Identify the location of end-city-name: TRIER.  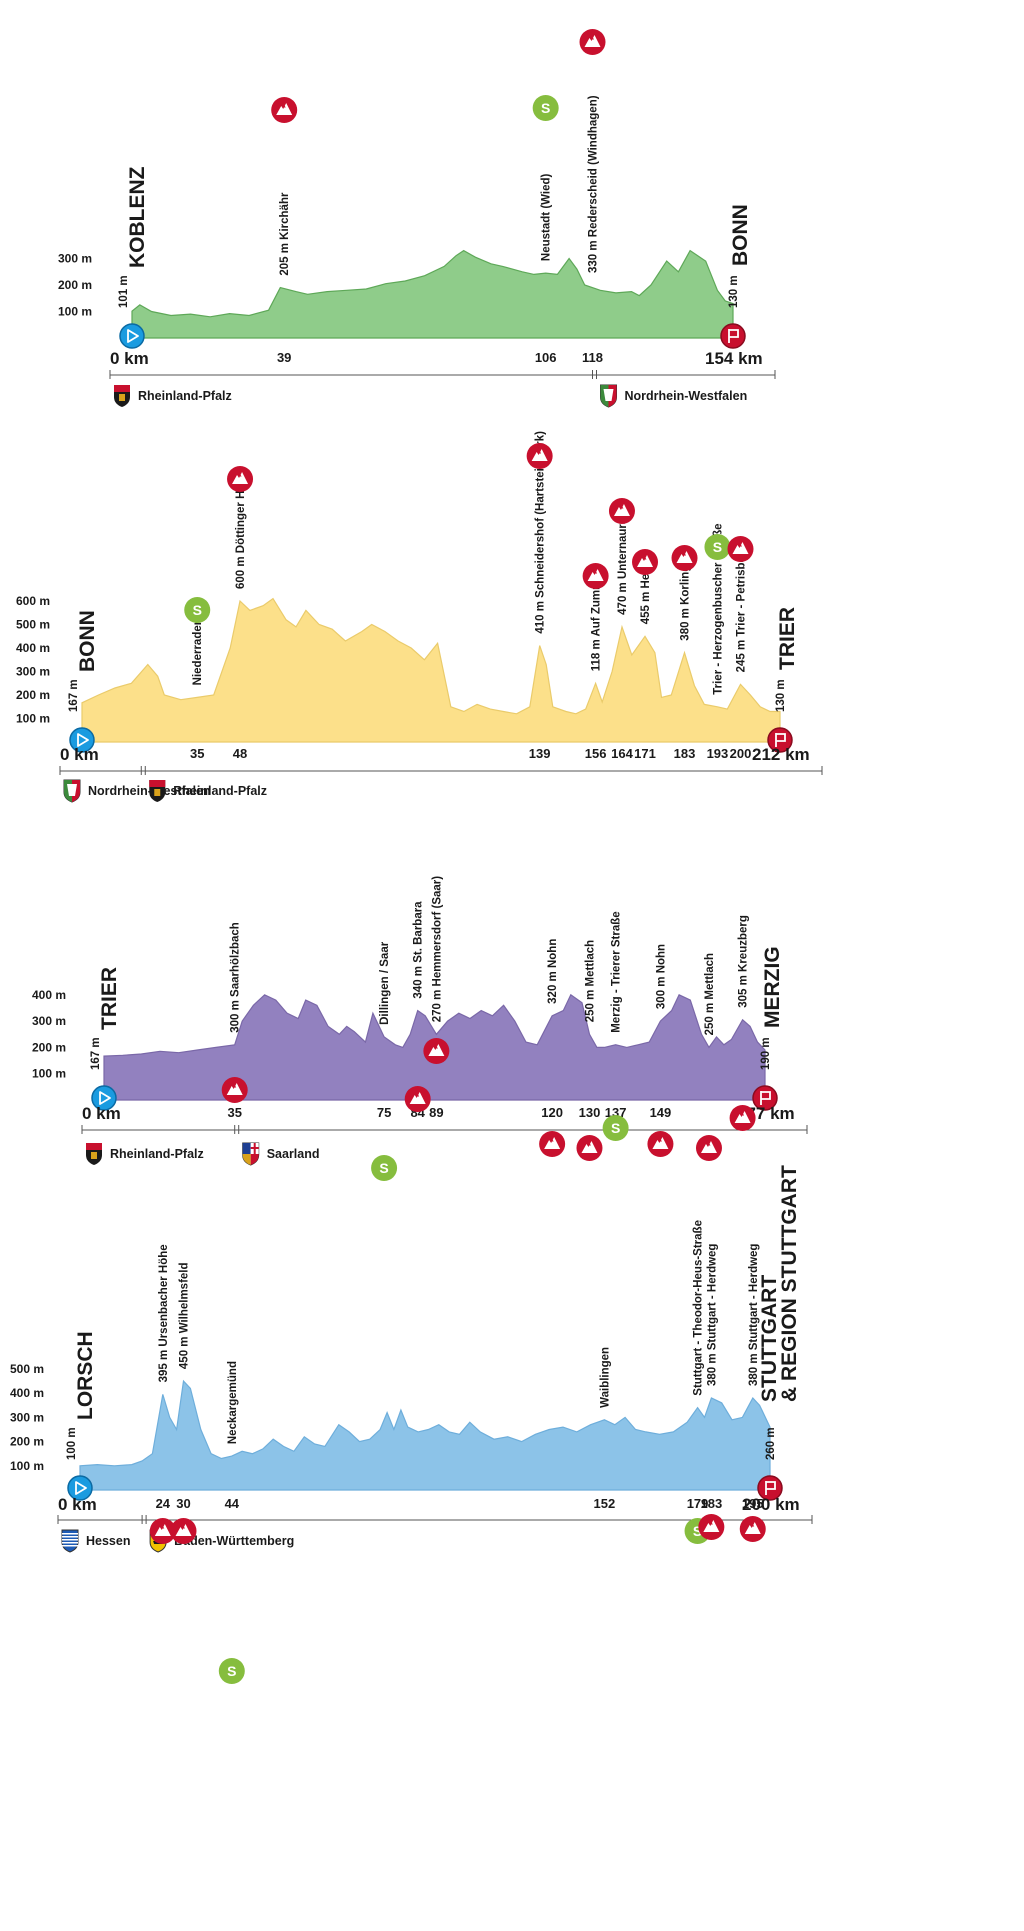
(787, 638).